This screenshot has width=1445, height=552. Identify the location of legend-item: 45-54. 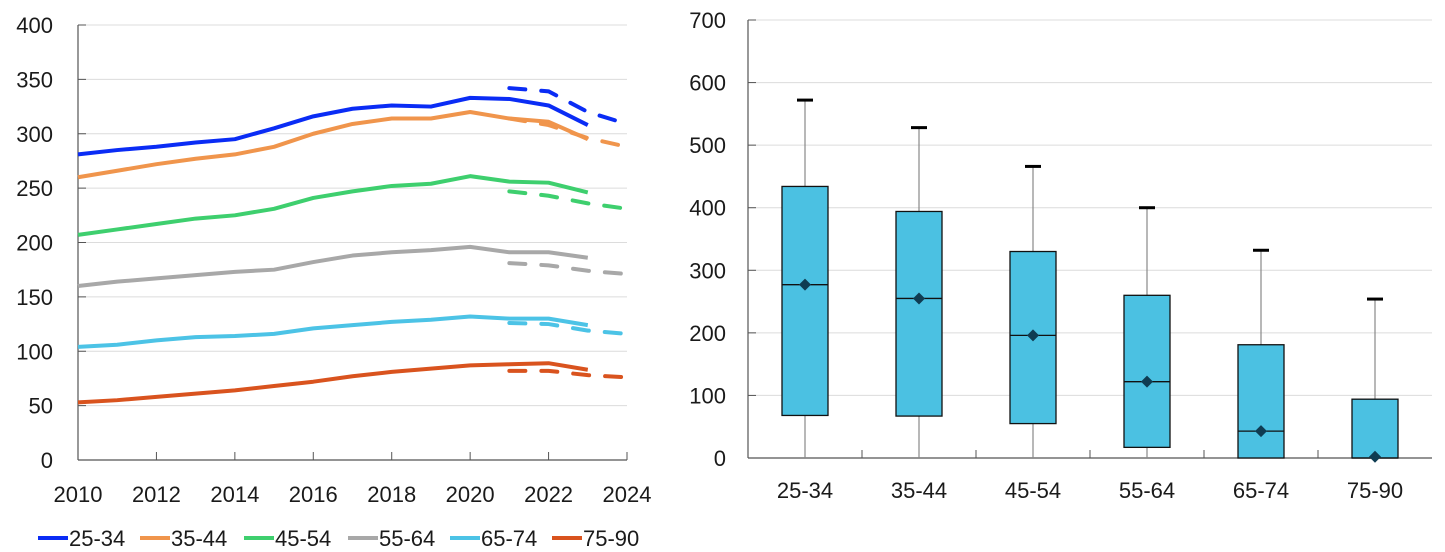
(287, 538).